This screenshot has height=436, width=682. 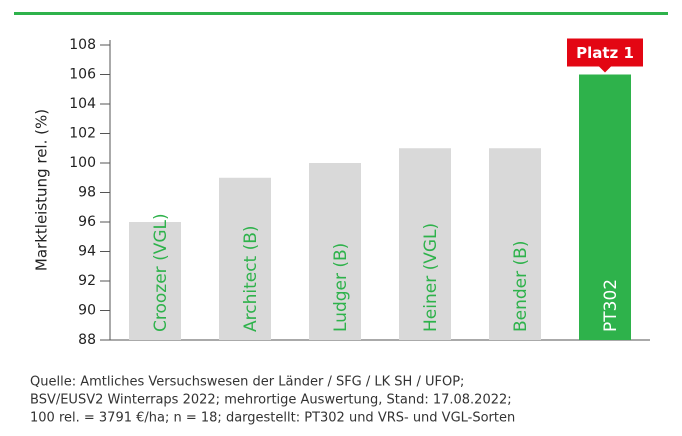 What do you see at coordinates (82, 45) in the screenshot?
I see `y-tick-label: 108` at bounding box center [82, 45].